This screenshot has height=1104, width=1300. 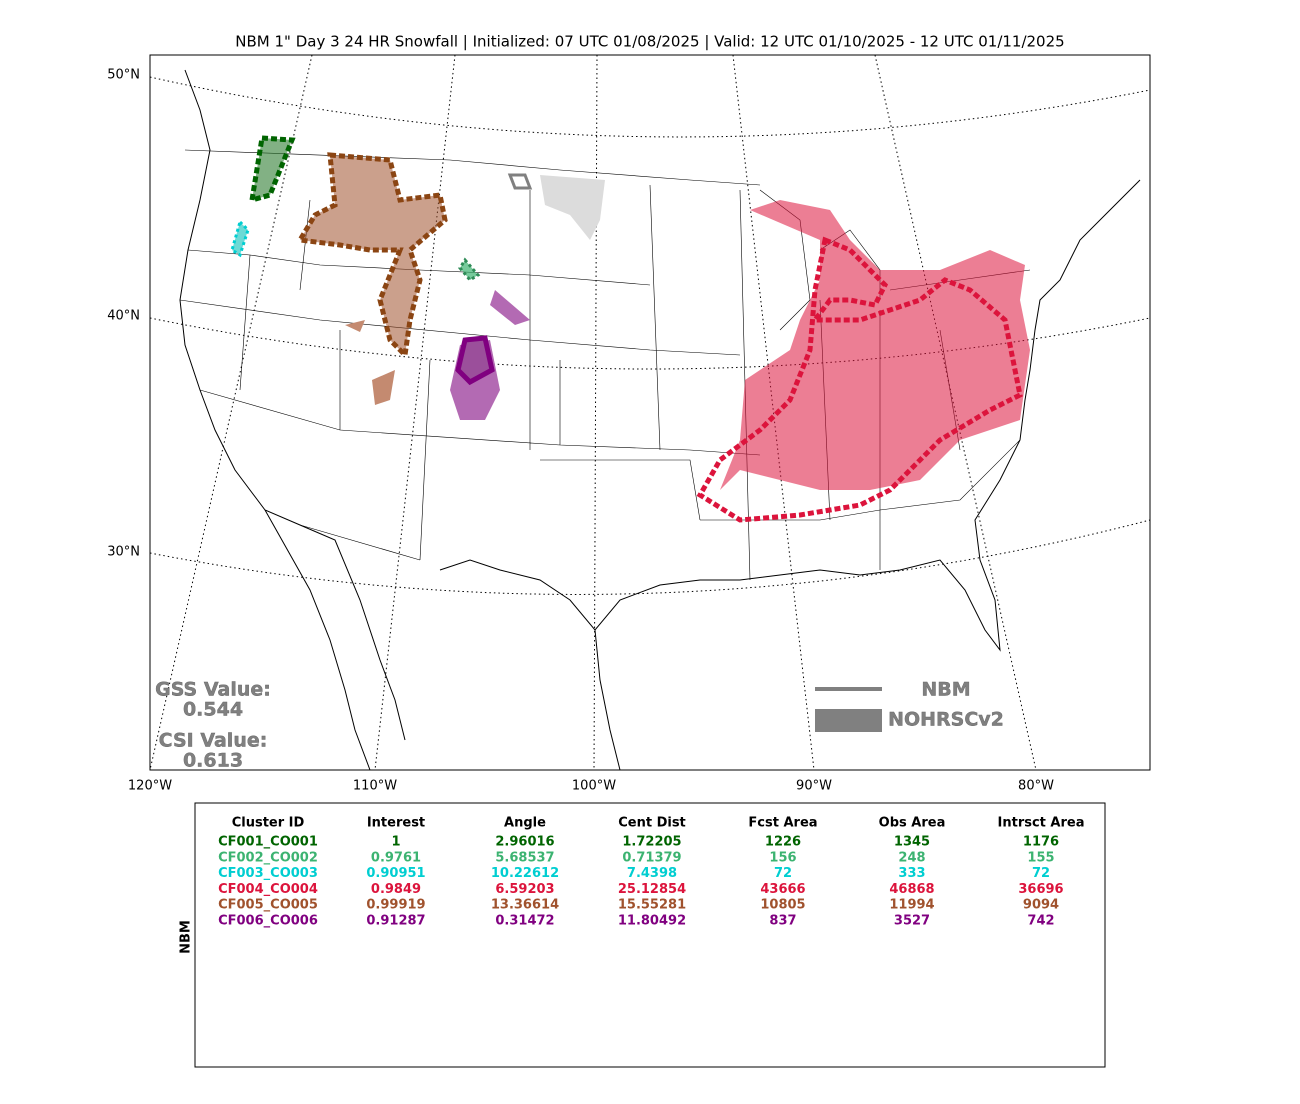 What do you see at coordinates (945, 690) in the screenshot?
I see `legend-label: NBM` at bounding box center [945, 690].